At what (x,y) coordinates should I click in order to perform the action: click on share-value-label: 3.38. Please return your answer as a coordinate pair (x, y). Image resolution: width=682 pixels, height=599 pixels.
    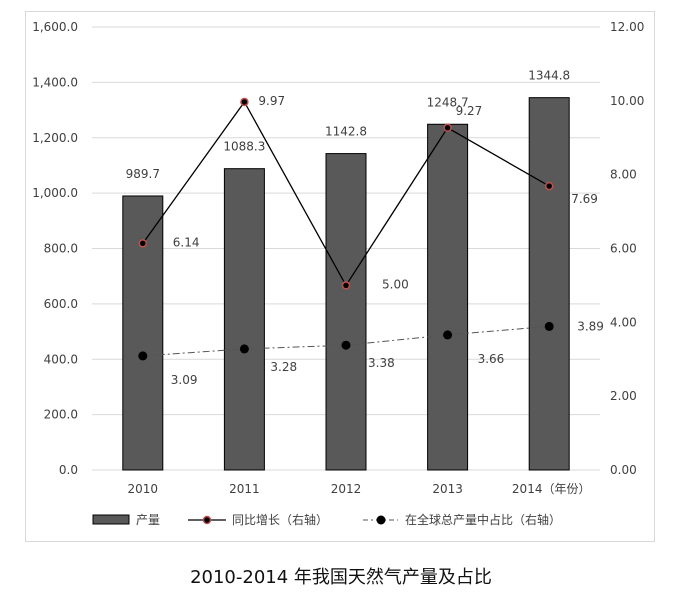
    Looking at the image, I should click on (381, 363).